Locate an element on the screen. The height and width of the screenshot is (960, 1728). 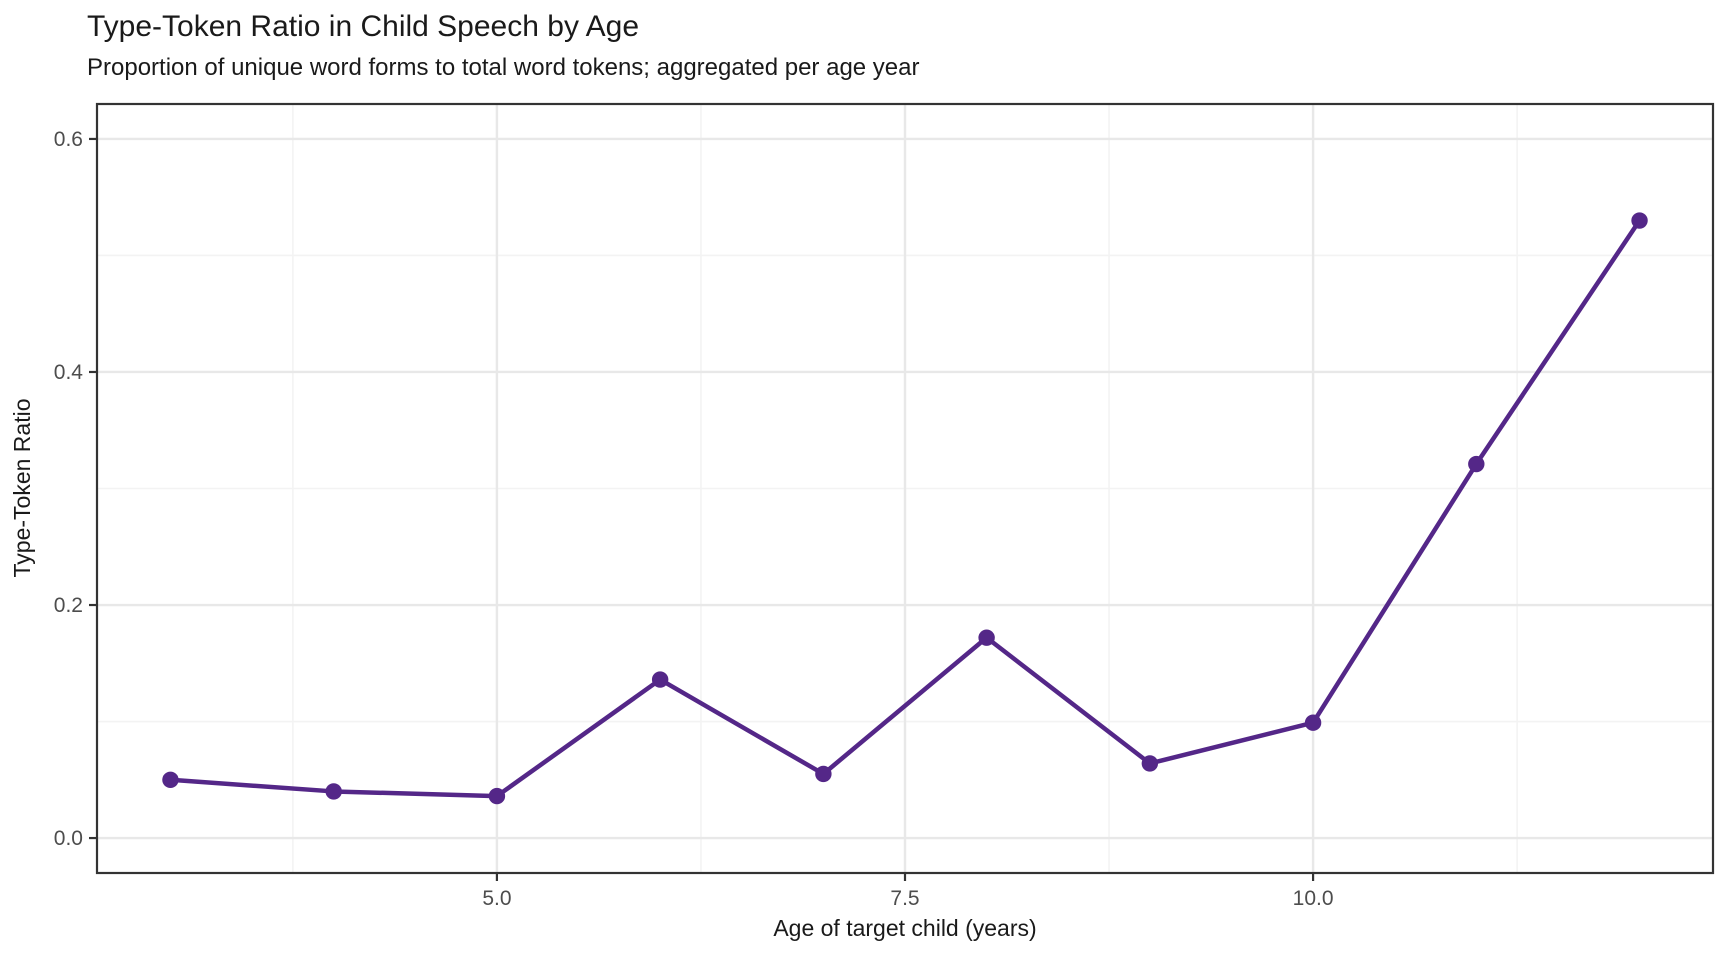
x-axis-title: Age of target child (years) is located at coordinates (904, 928).